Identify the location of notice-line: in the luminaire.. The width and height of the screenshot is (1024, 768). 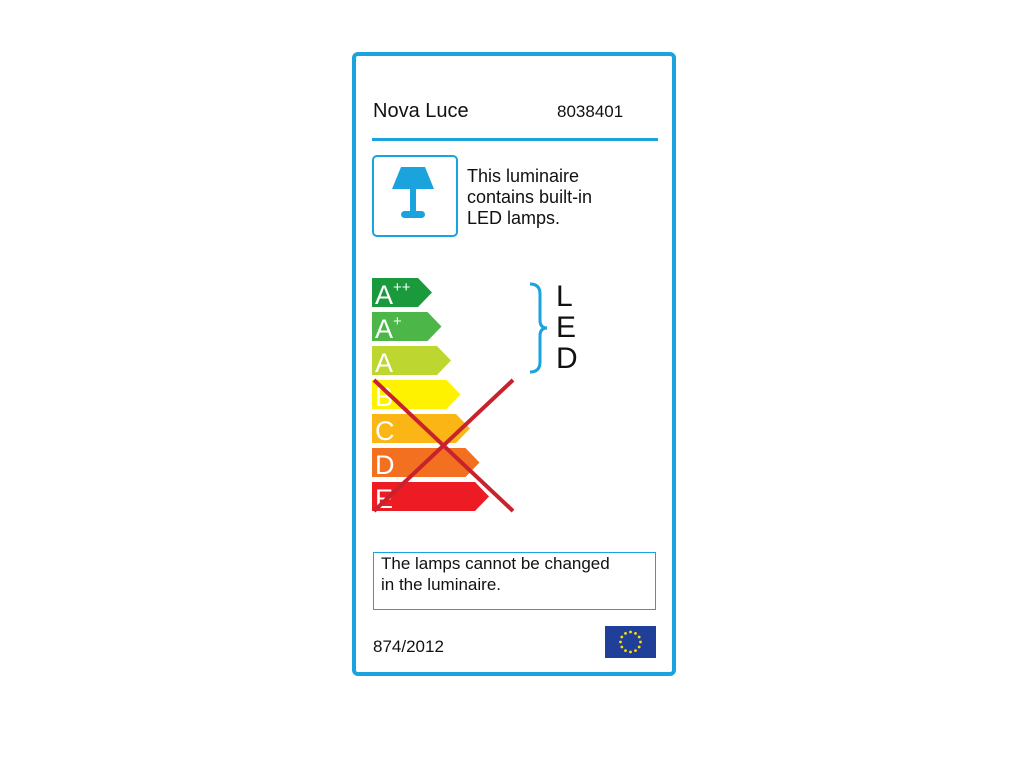
(441, 584).